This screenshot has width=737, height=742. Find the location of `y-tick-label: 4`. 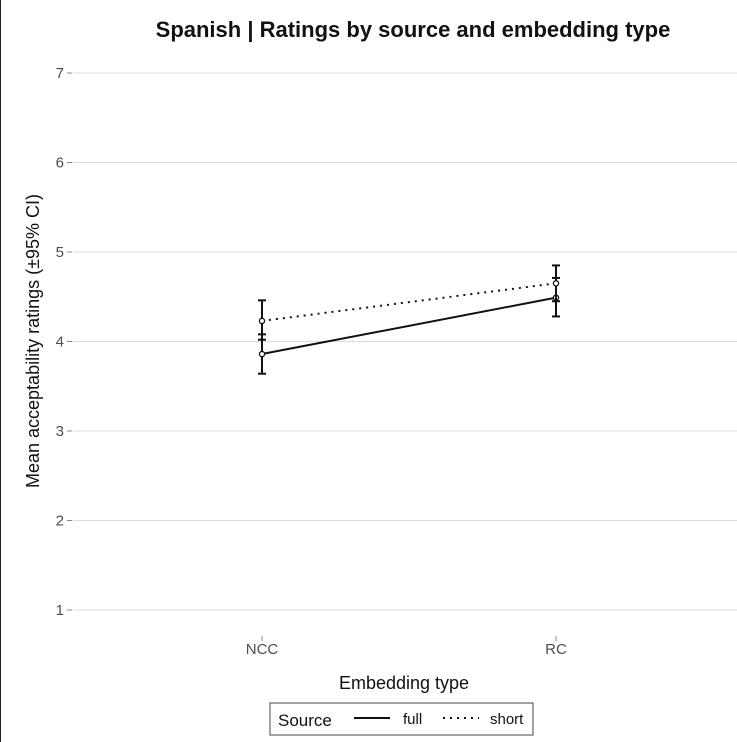

y-tick-label: 4 is located at coordinates (60, 342).